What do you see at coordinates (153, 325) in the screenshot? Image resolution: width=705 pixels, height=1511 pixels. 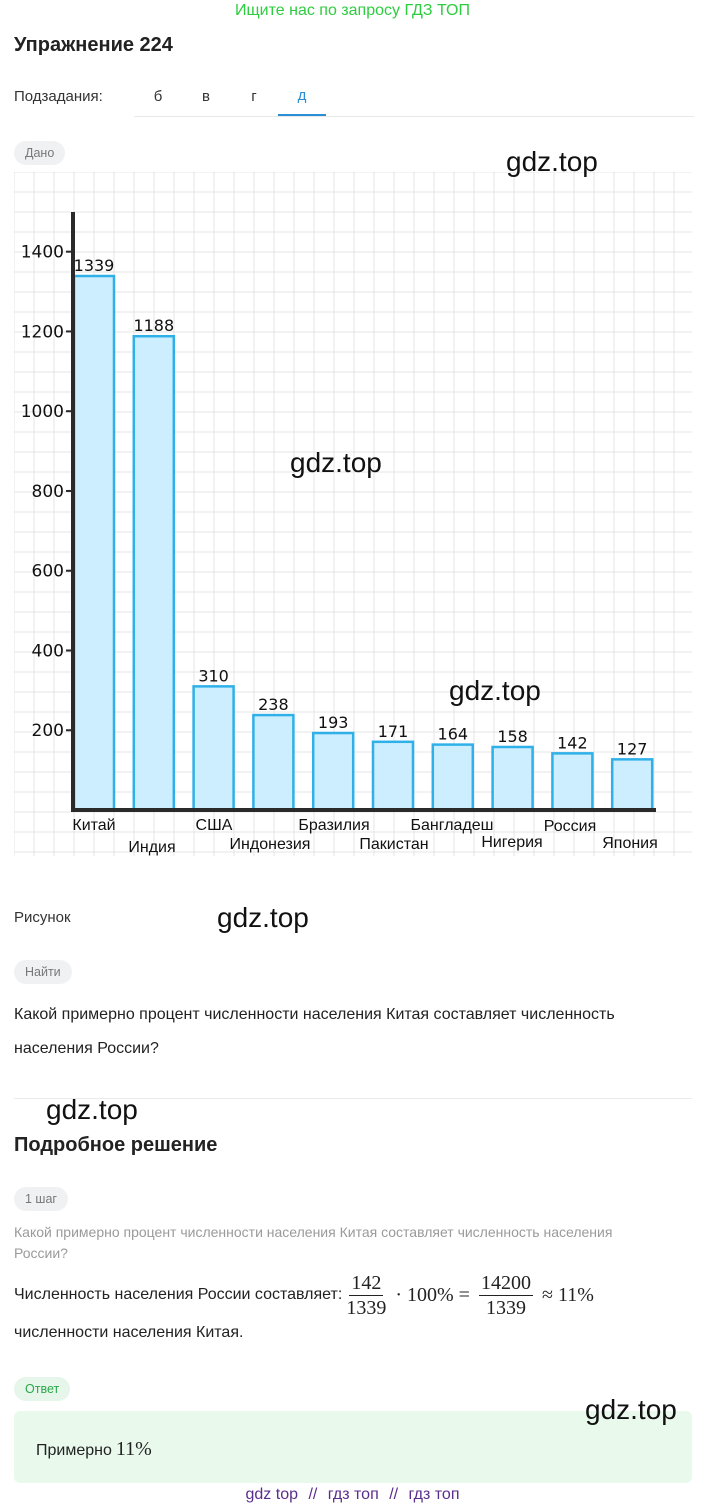 I see `data-label: 1188` at bounding box center [153, 325].